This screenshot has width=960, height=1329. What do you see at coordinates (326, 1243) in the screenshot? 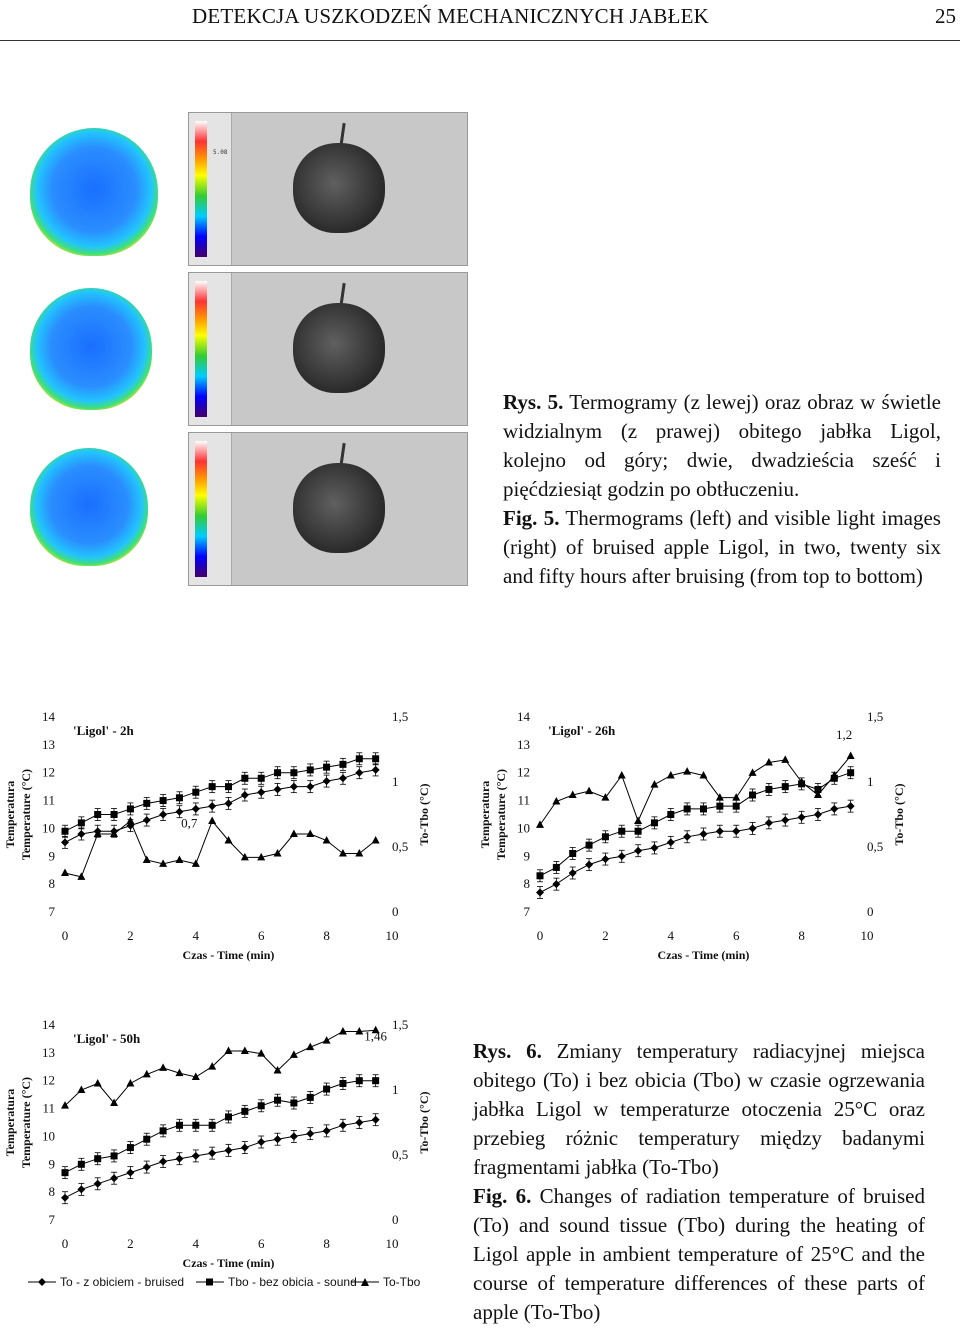
I see `x-tick-label: 8` at bounding box center [326, 1243].